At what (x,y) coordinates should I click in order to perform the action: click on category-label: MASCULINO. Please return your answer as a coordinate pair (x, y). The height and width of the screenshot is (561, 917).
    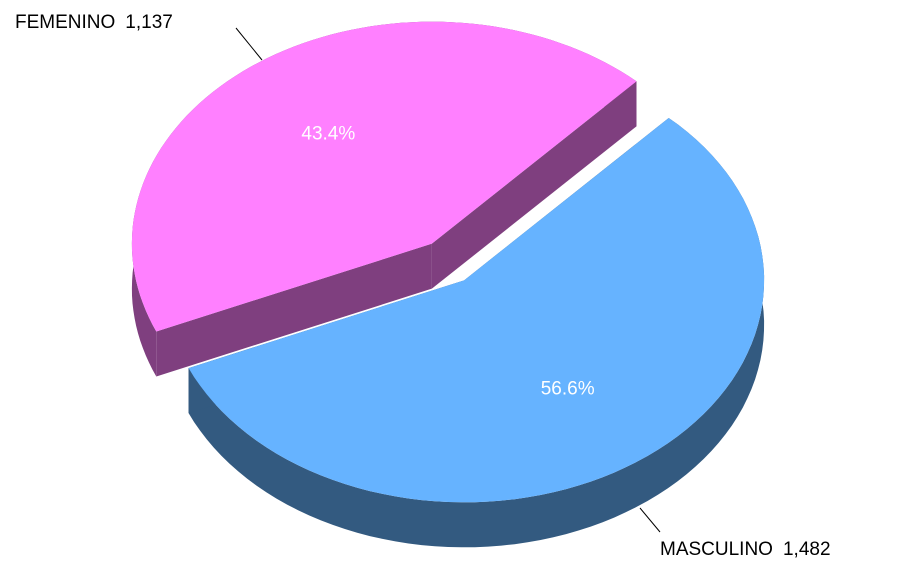
    Looking at the image, I should click on (716, 549).